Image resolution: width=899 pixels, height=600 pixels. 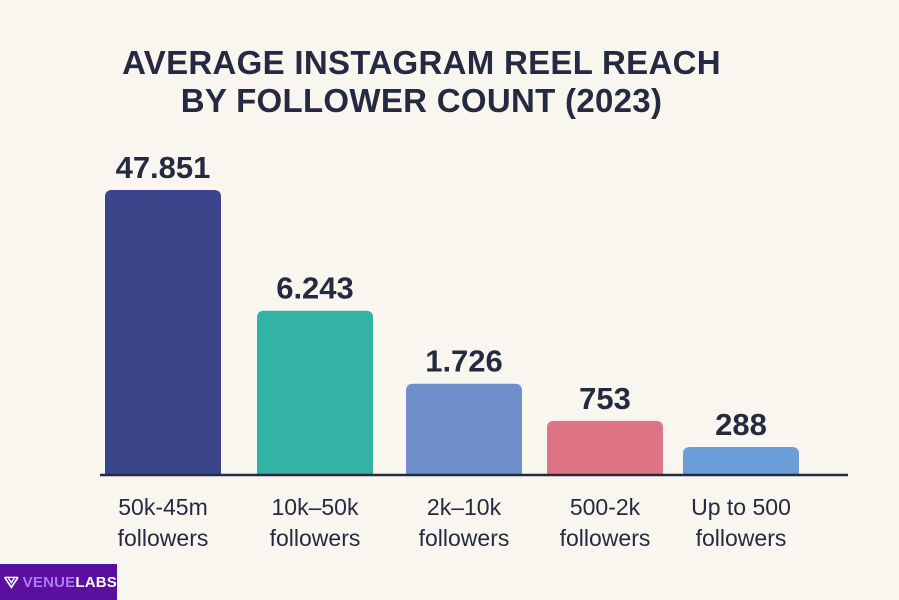 I want to click on v-chevron-logo-icon, so click(x=11, y=582).